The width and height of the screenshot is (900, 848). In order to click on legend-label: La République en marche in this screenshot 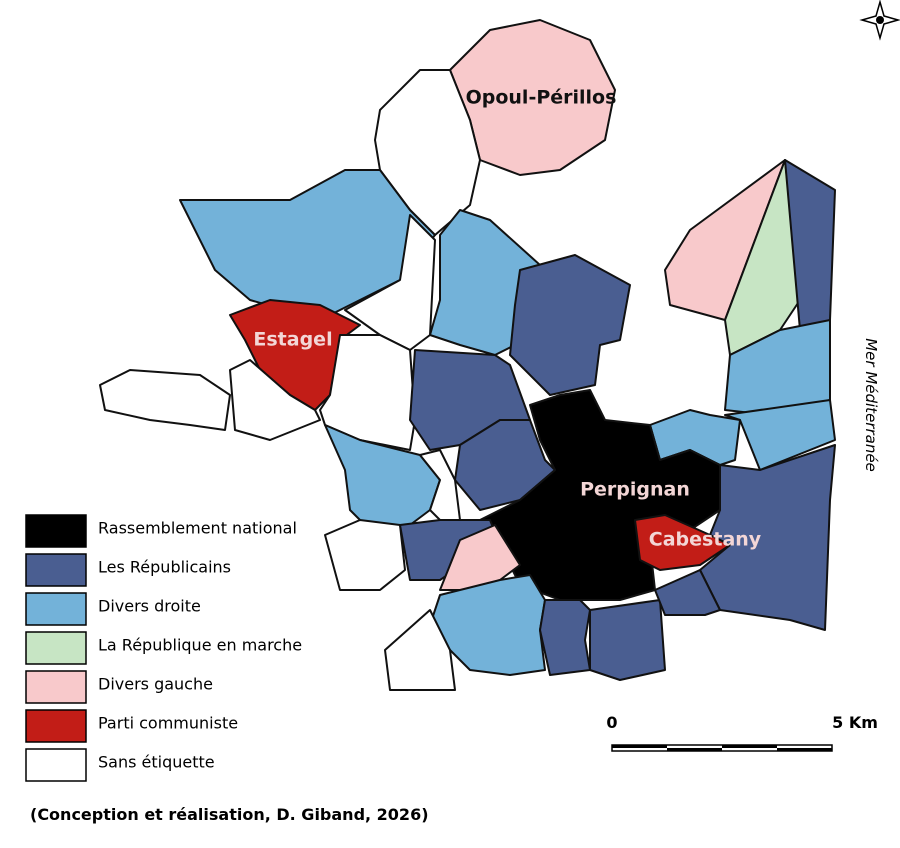, I will do `click(200, 645)`.